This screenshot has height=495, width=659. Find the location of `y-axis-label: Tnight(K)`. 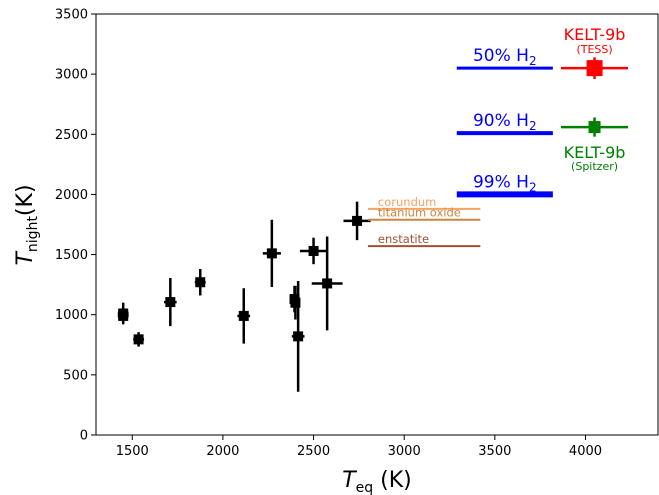

y-axis-label: Tnight(K) is located at coordinates (27, 224).